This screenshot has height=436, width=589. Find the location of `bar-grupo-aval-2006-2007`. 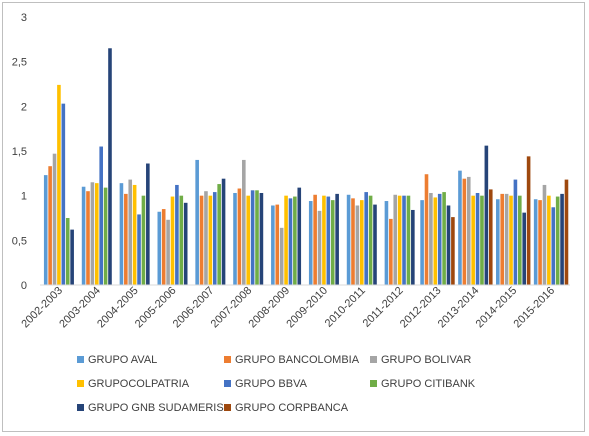

bar-grupo-aval-2006-2007 is located at coordinates (197, 222).